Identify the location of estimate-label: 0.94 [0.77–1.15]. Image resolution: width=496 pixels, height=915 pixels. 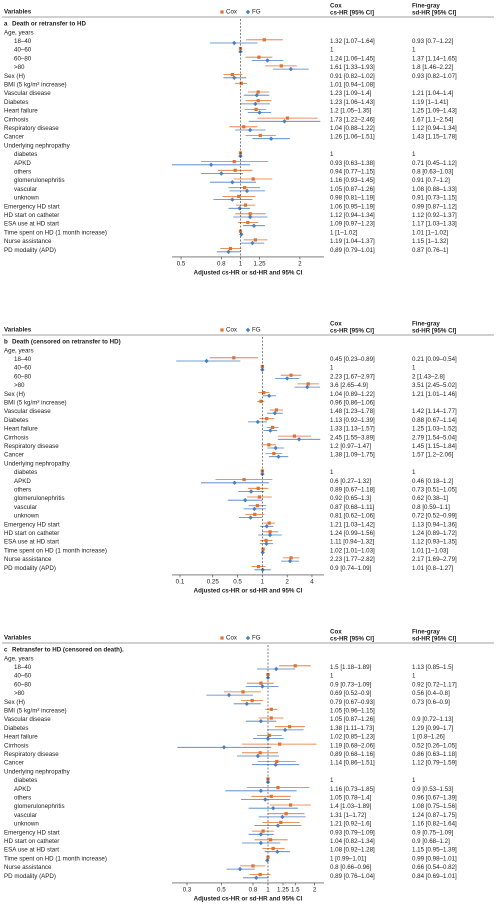
(352, 172).